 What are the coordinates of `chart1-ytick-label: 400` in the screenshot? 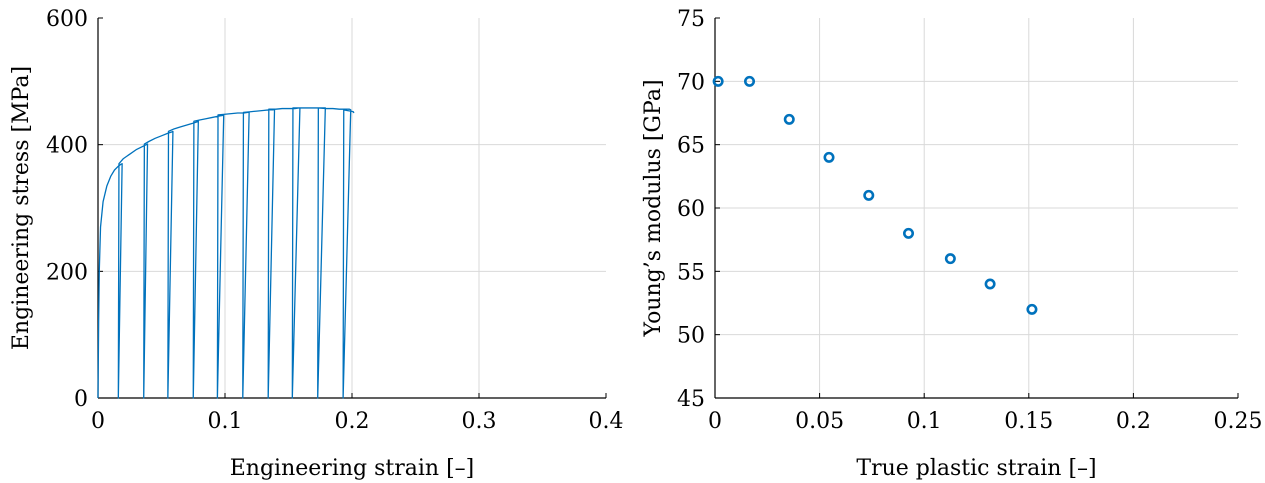 It's located at (67, 146).